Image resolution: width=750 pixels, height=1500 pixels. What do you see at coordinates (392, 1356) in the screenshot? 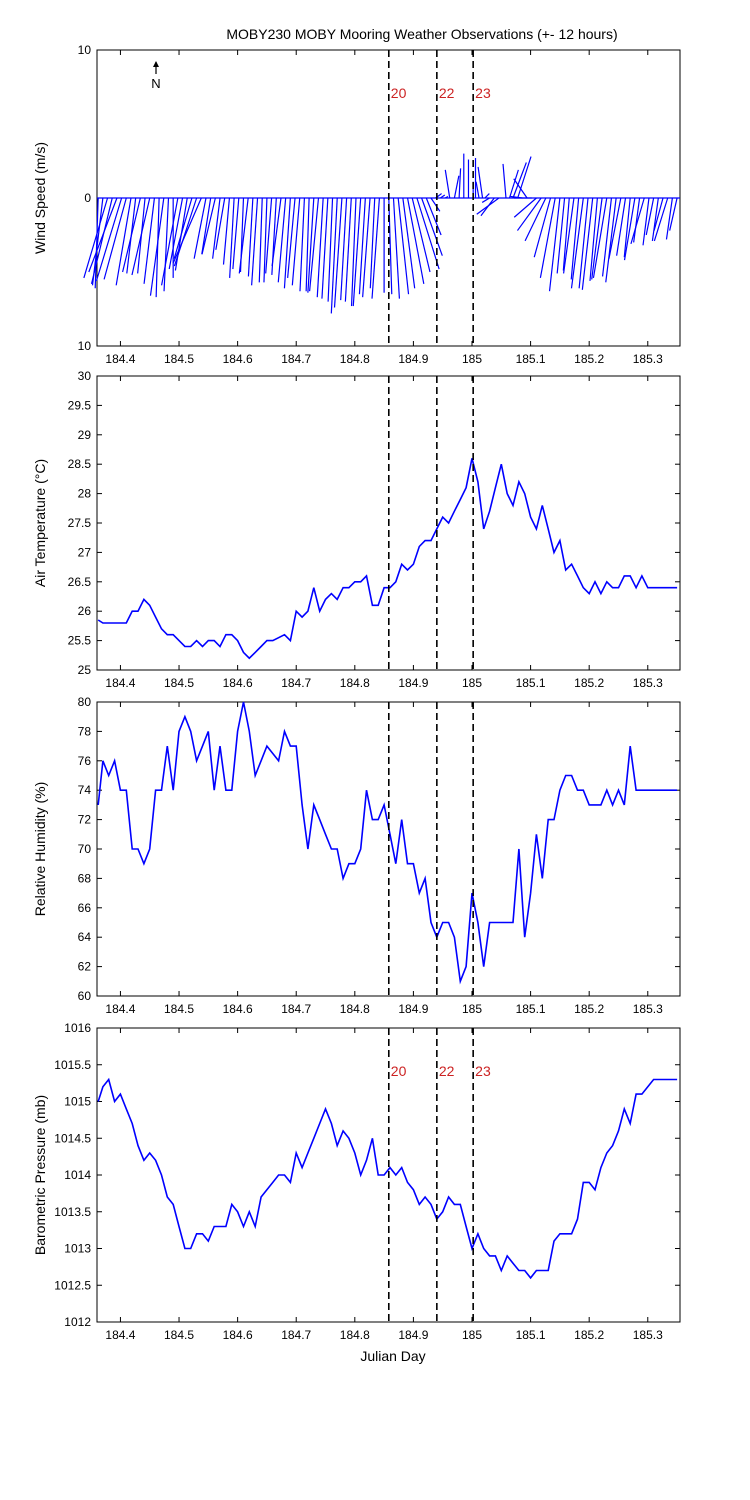
I see `x-axis-label: Julian Day` at bounding box center [392, 1356].